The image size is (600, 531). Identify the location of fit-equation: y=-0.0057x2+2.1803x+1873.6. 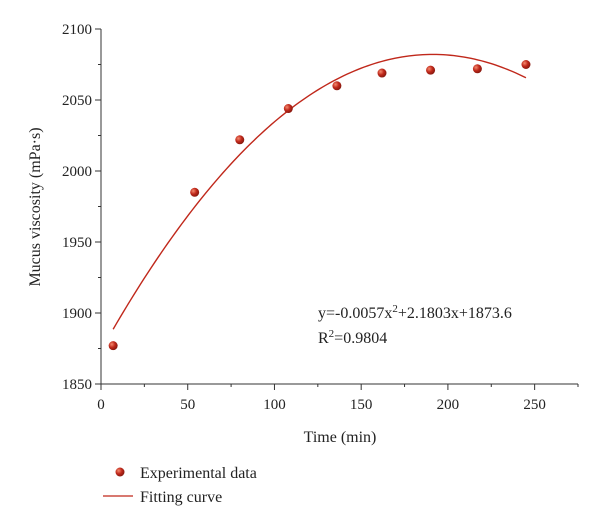
(415, 312).